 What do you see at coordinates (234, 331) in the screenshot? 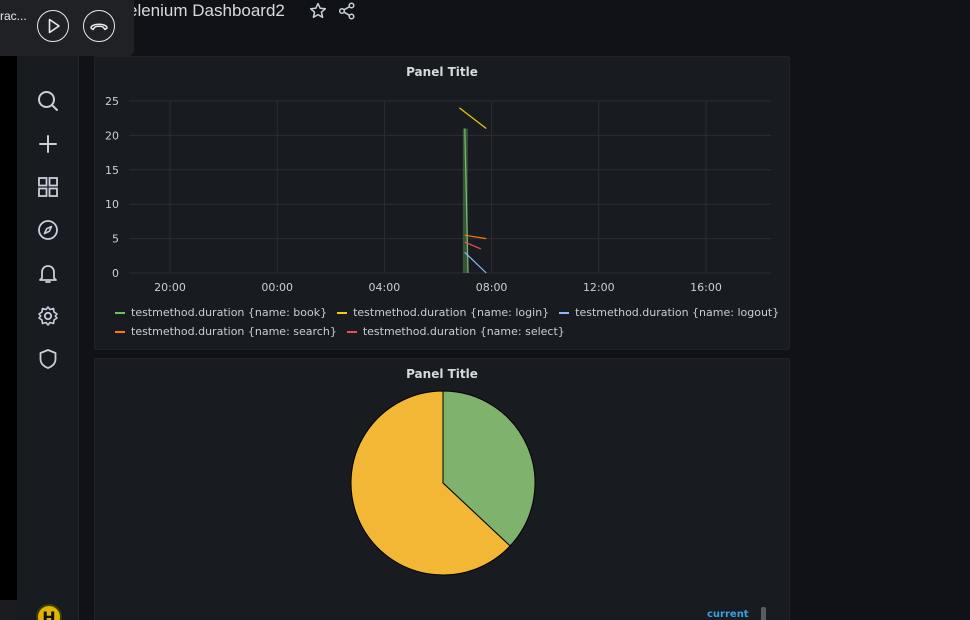
I see `legend-label: testmethod.duration {name: search}` at bounding box center [234, 331].